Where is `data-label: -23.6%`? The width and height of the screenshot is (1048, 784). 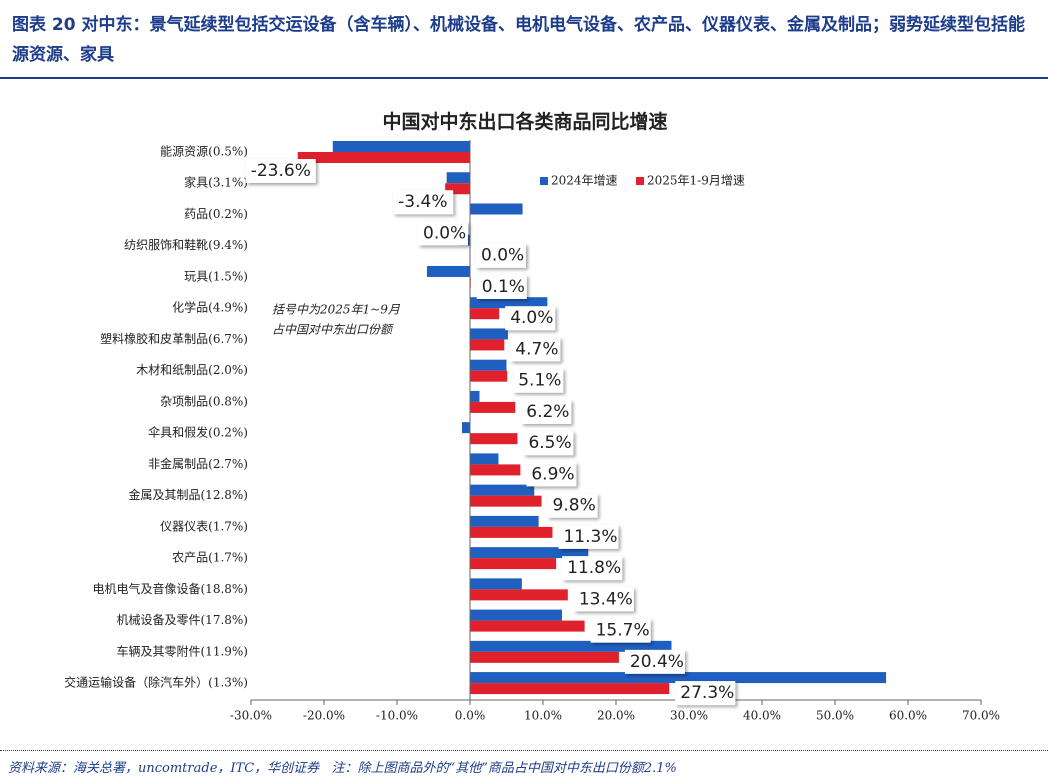
data-label: -23.6% is located at coordinates (280, 171).